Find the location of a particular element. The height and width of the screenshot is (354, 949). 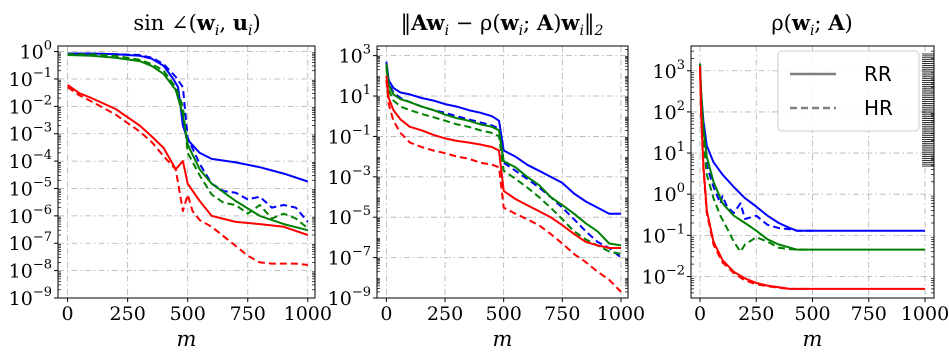

y-tick-label: 10⁻⁶ is located at coordinates (30, 215).